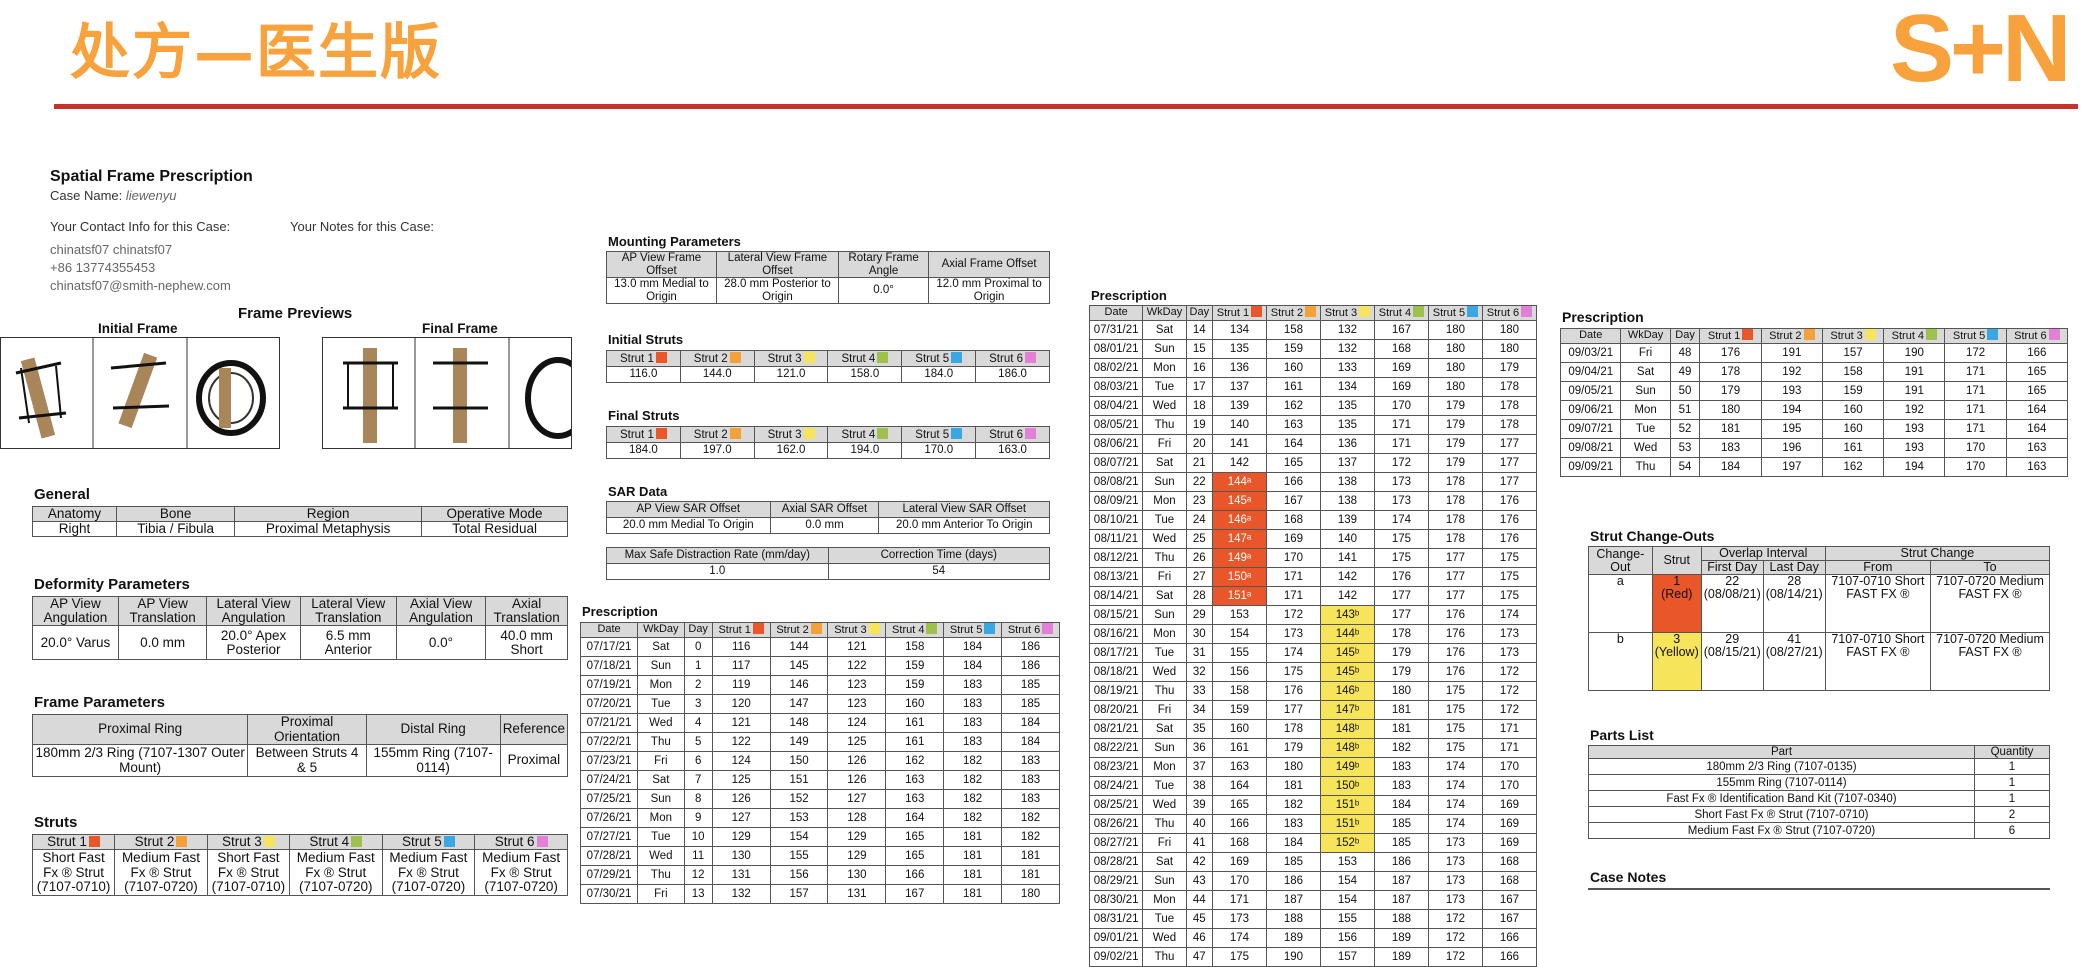  Describe the element at coordinates (1676, 662) in the screenshot. I see `changeout-strut: 3 (Yellow)` at that location.